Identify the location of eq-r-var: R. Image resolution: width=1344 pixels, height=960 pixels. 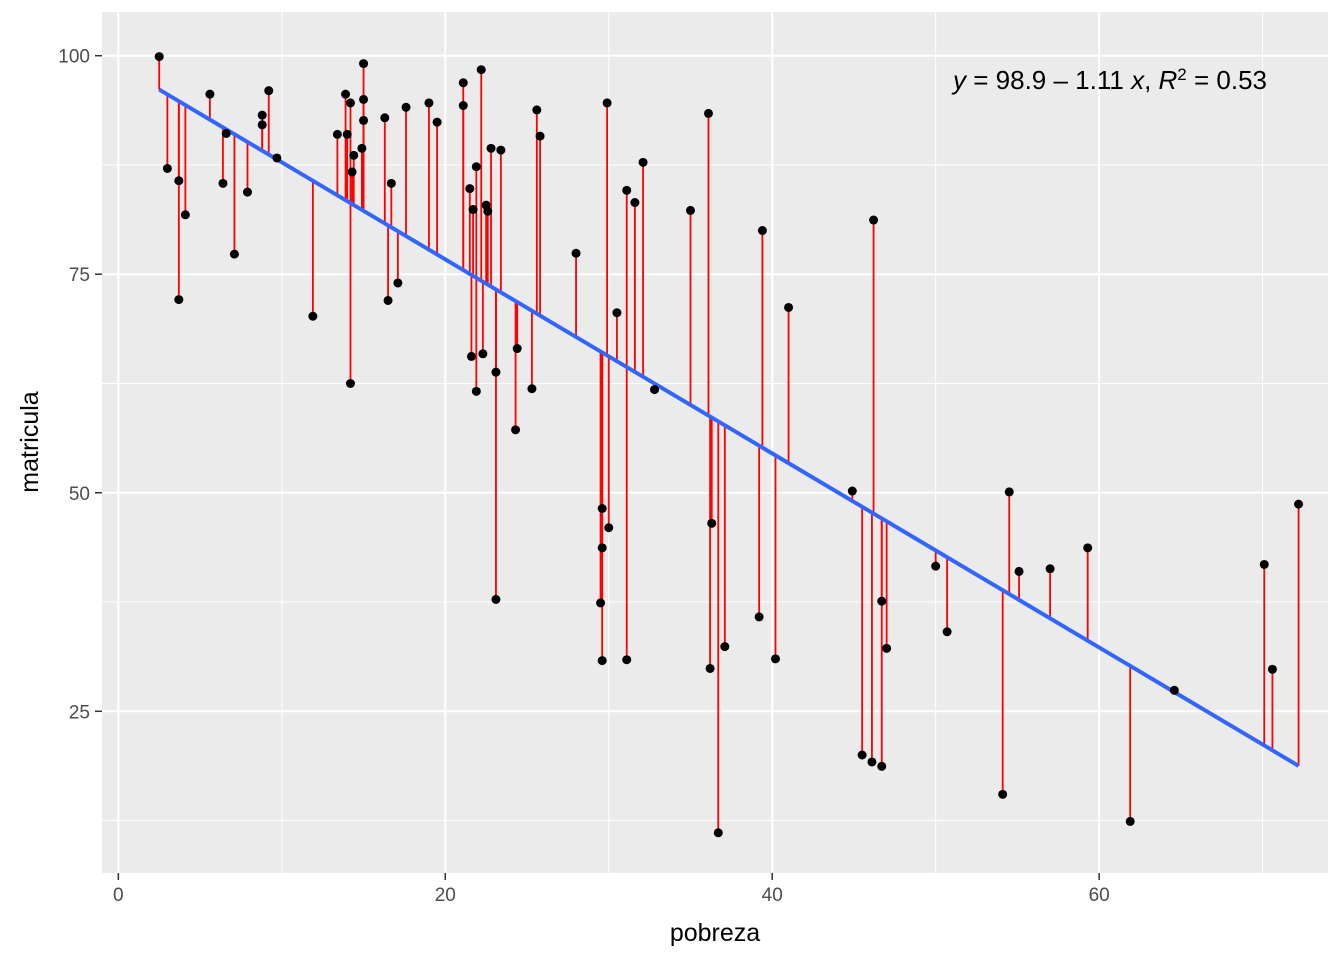
(1168, 80).